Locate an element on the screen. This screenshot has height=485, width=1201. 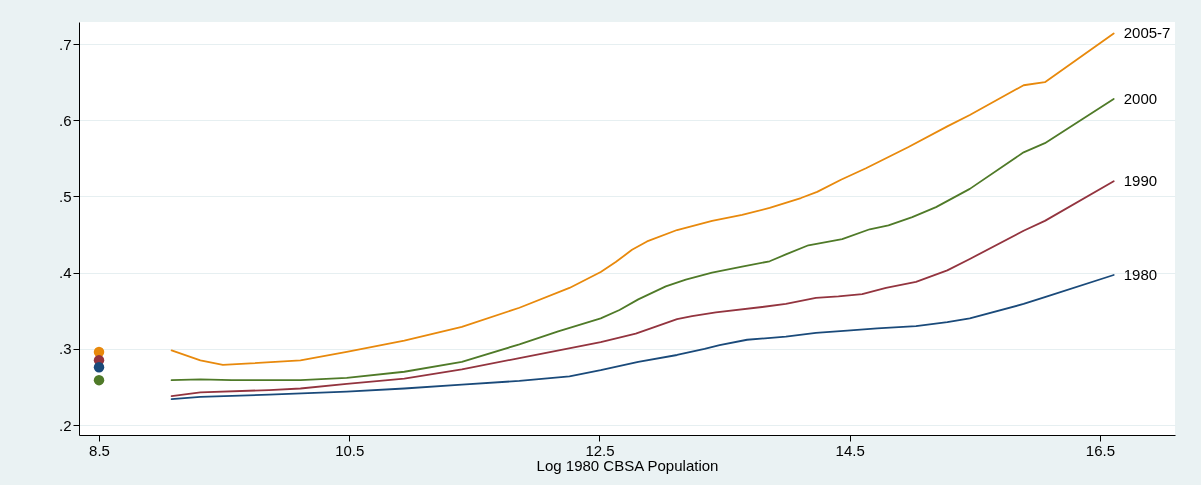
series-label: 1980 is located at coordinates (1140, 274).